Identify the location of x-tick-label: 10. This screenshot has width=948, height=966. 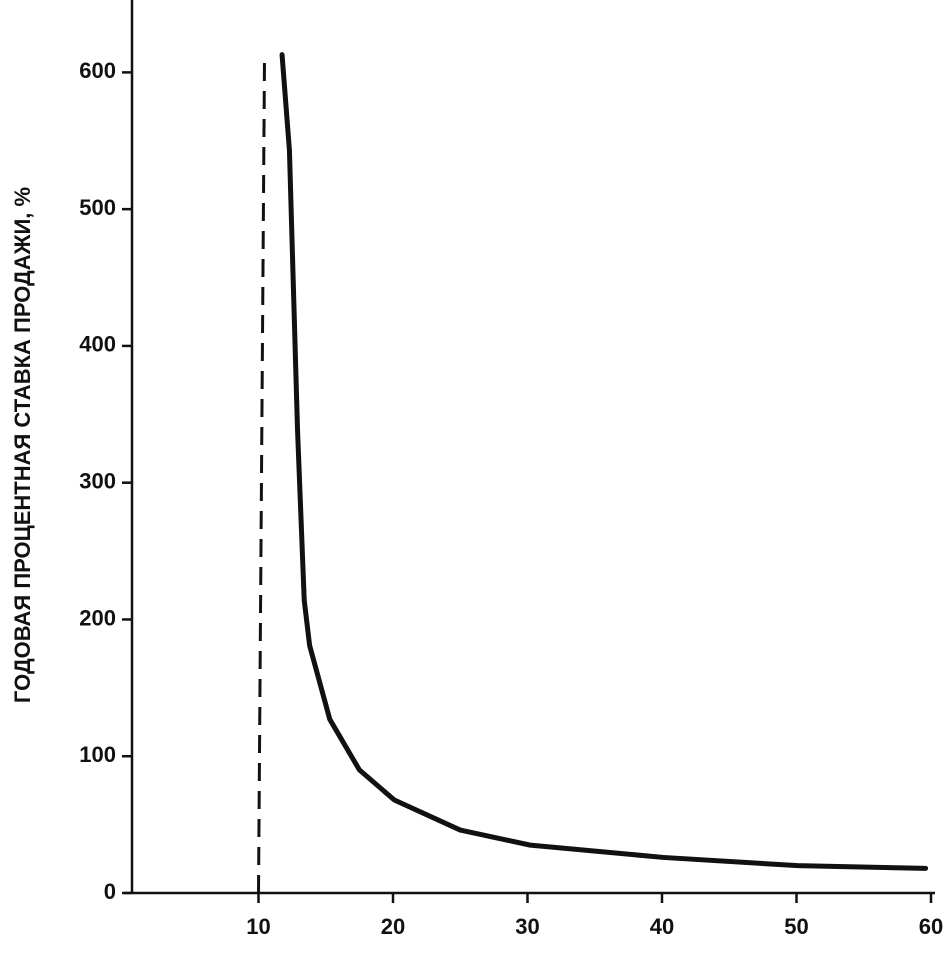
(258, 926).